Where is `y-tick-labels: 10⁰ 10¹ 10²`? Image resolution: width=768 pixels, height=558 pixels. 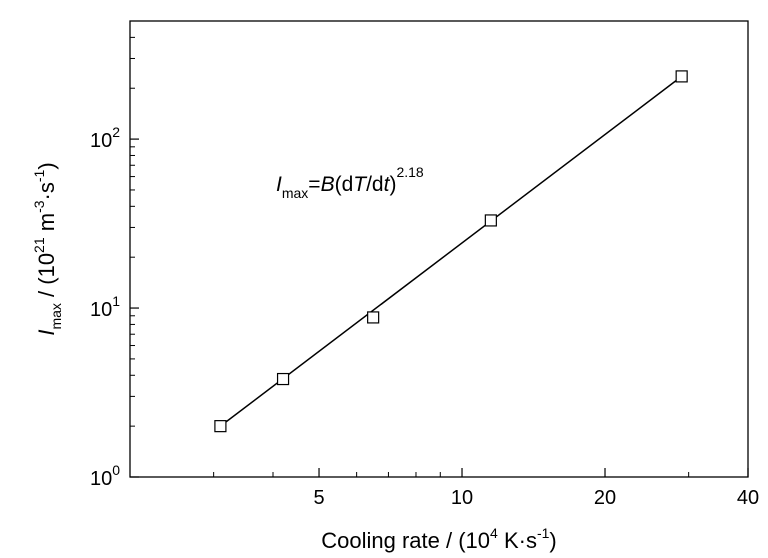
y-tick-labels: 10⁰ 10¹ 10² is located at coordinates (105, 307).